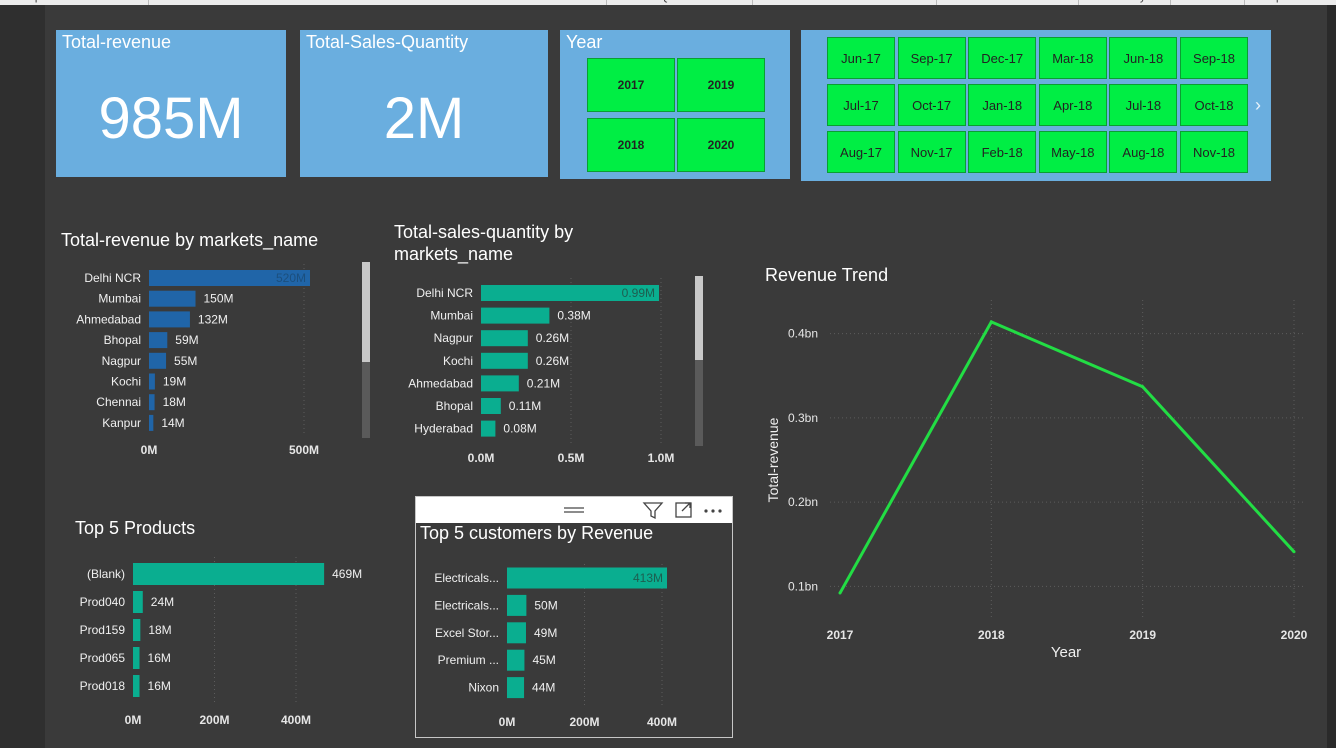  Describe the element at coordinates (1072, 58) in the screenshot. I see `month-option: Mar-18` at that location.